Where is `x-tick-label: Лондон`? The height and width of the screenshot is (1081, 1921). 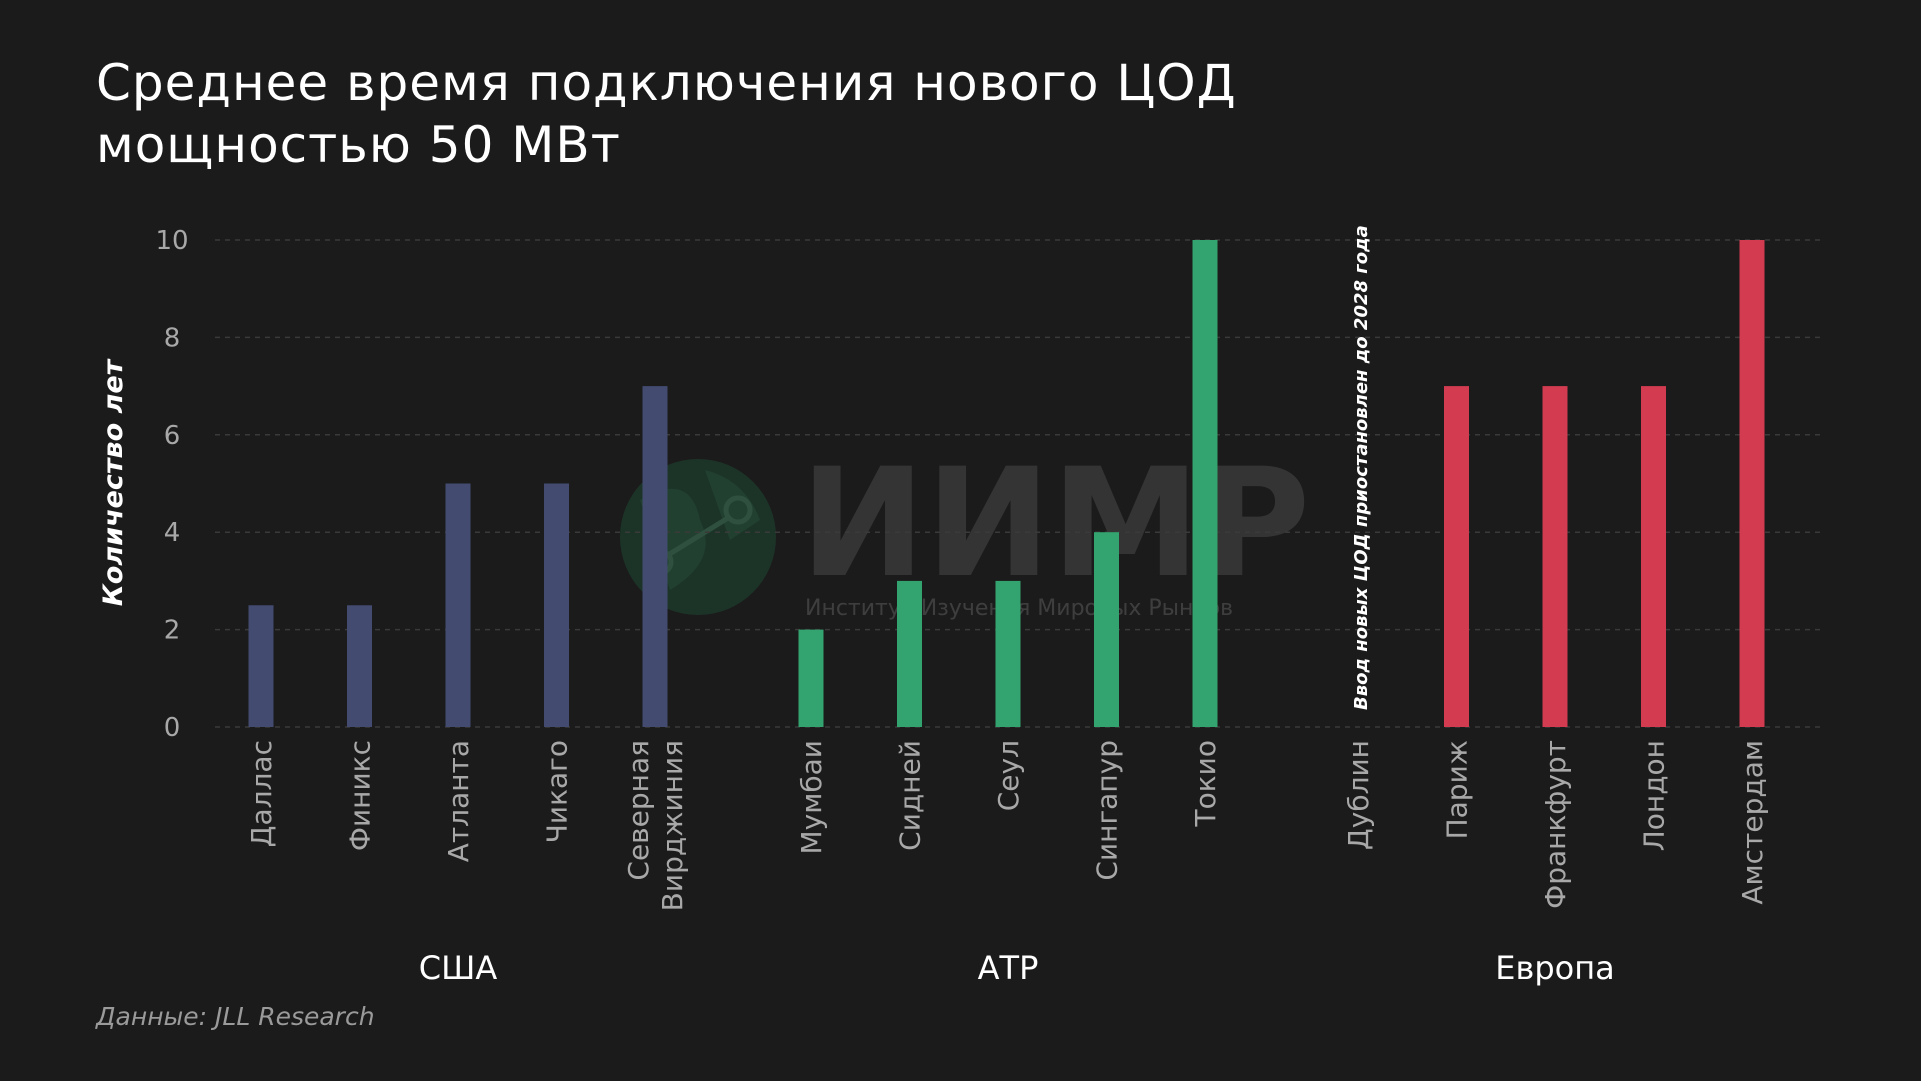 x-tick-label: Лондон is located at coordinates (1654, 795).